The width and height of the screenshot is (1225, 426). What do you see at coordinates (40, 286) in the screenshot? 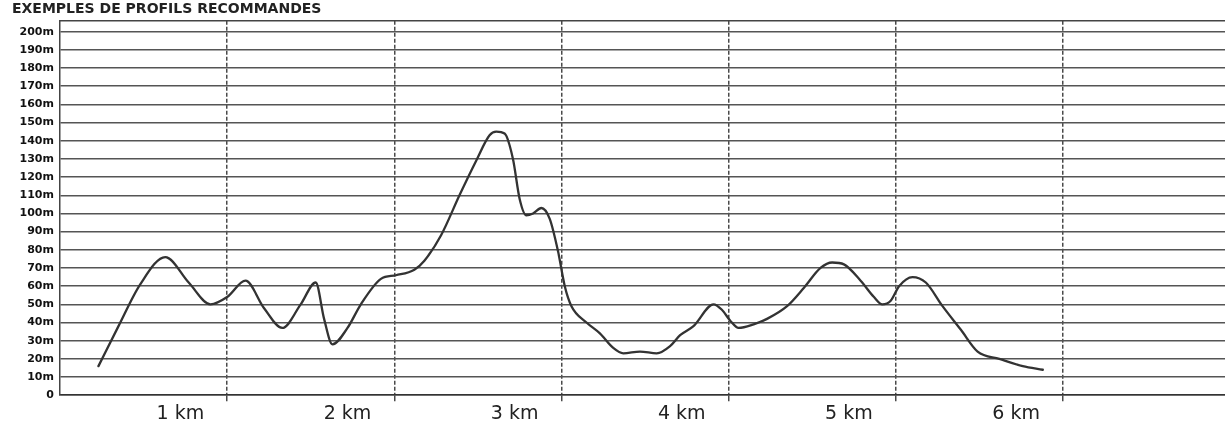
I see `y-tick-label: 60m` at bounding box center [40, 286].